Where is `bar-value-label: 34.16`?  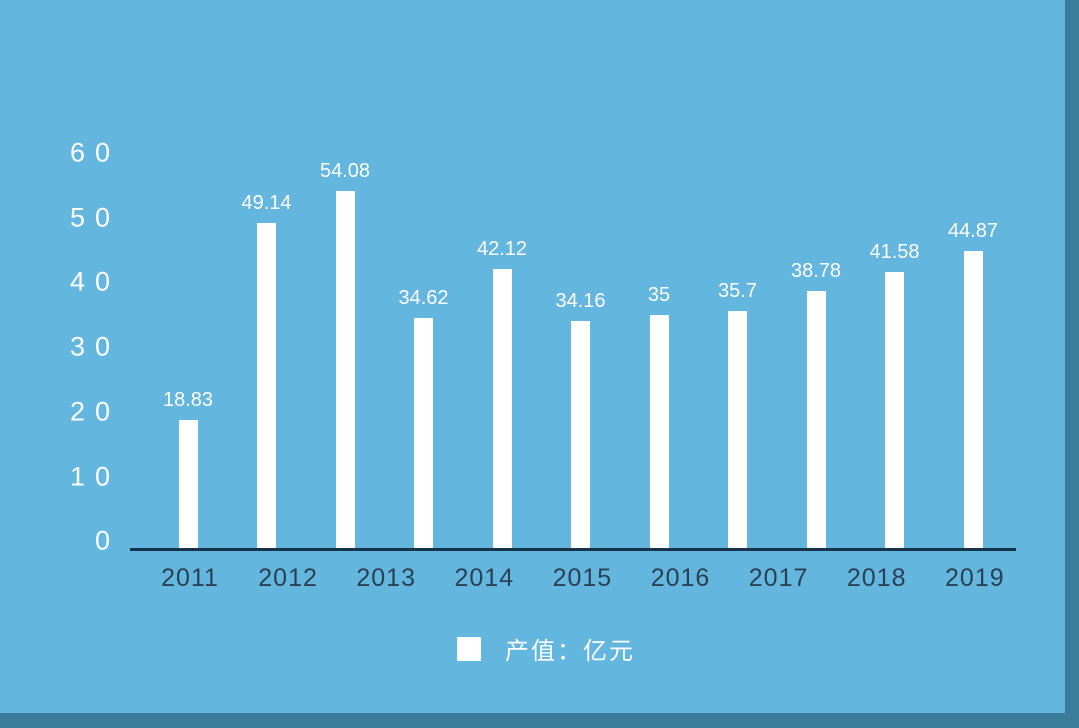 bar-value-label: 34.16 is located at coordinates (580, 300).